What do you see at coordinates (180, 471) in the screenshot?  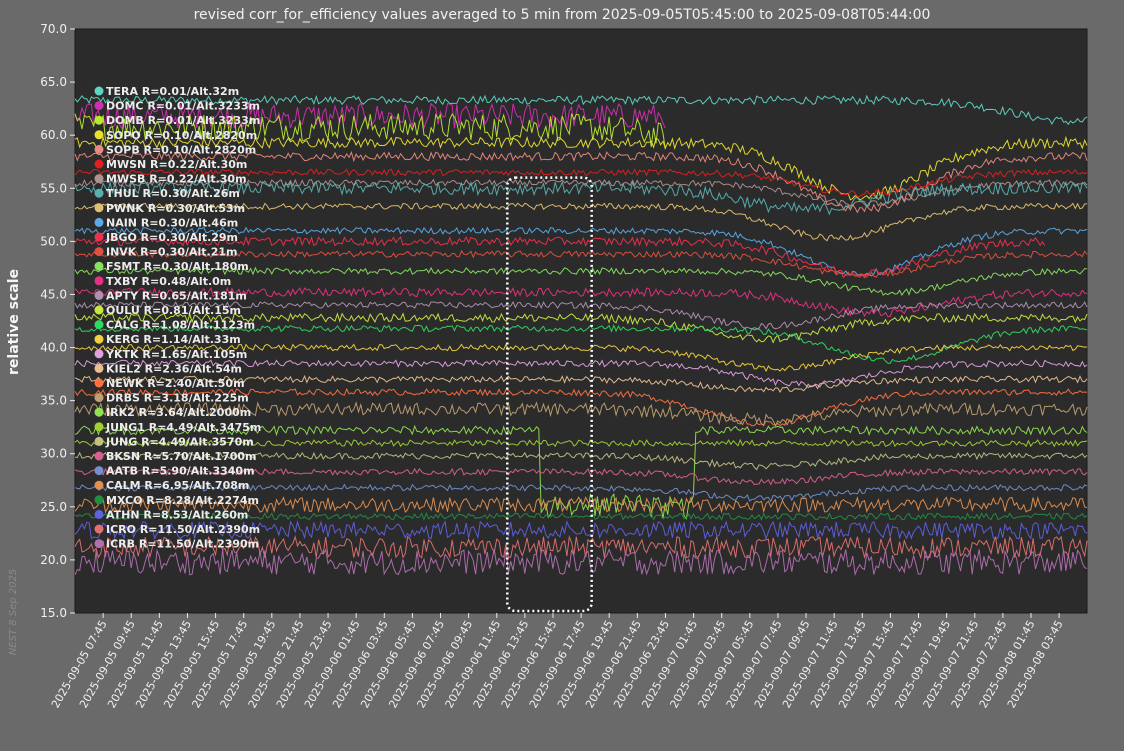 I see `legend-label: AATB R=5.90/Alt.3340m` at bounding box center [180, 471].